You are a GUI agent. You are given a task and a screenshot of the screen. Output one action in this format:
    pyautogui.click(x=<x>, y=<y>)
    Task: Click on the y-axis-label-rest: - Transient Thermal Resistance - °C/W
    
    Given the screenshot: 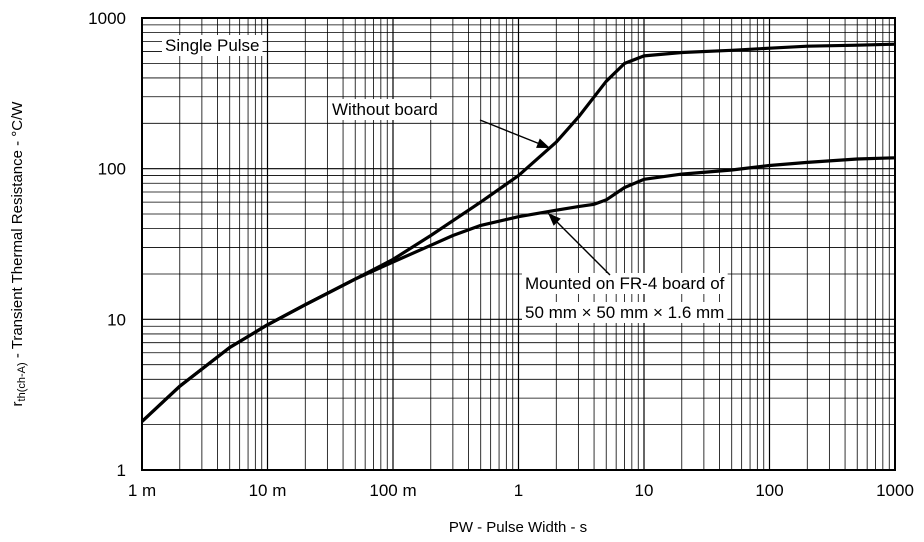 What is the action you would take?
    pyautogui.click(x=17, y=232)
    